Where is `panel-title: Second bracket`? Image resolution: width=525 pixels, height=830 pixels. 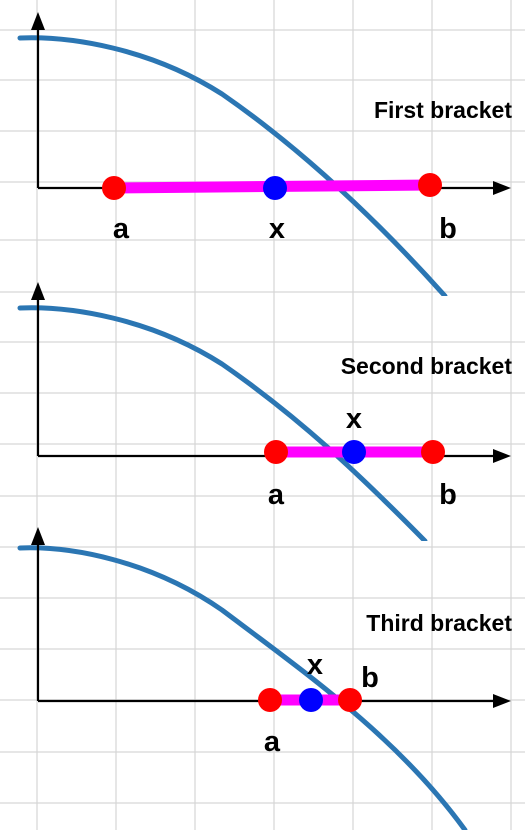
panel-title: Second bracket is located at coordinates (427, 366).